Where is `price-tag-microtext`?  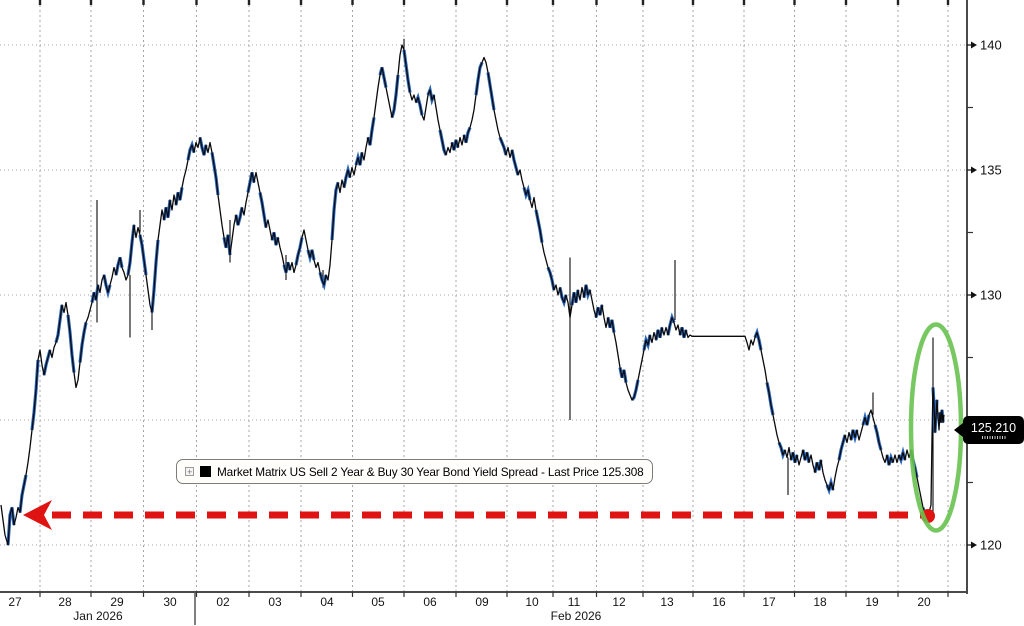 price-tag-microtext is located at coordinates (993, 437).